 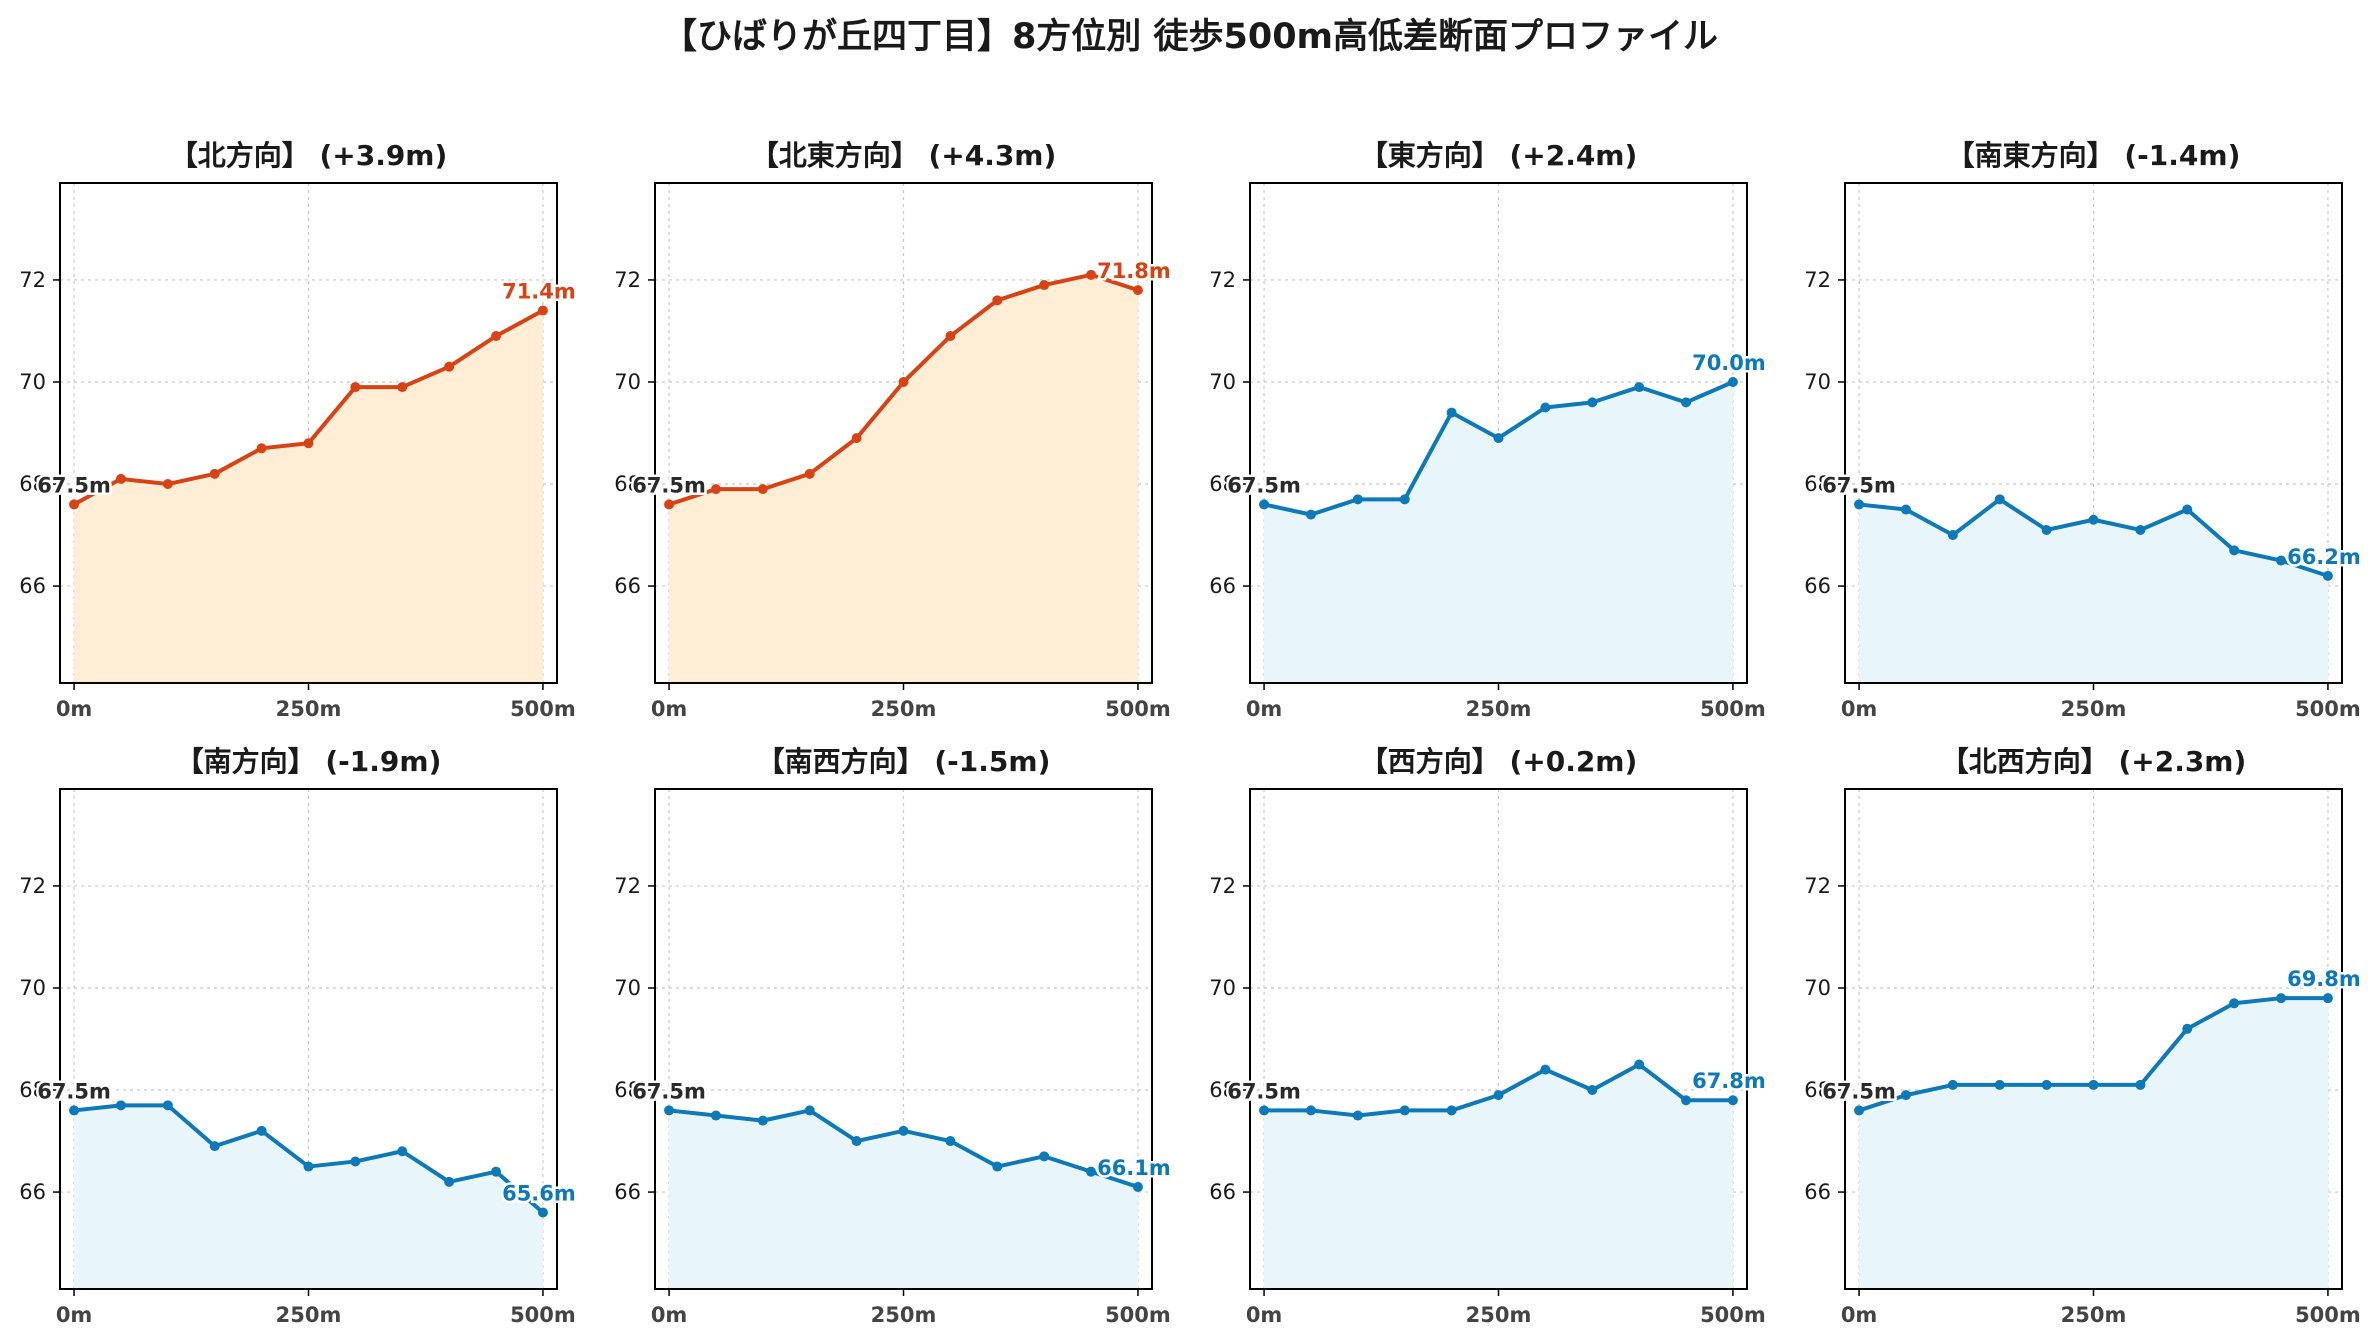 I want to click on end-value-label: 70.0m, so click(x=1729, y=363).